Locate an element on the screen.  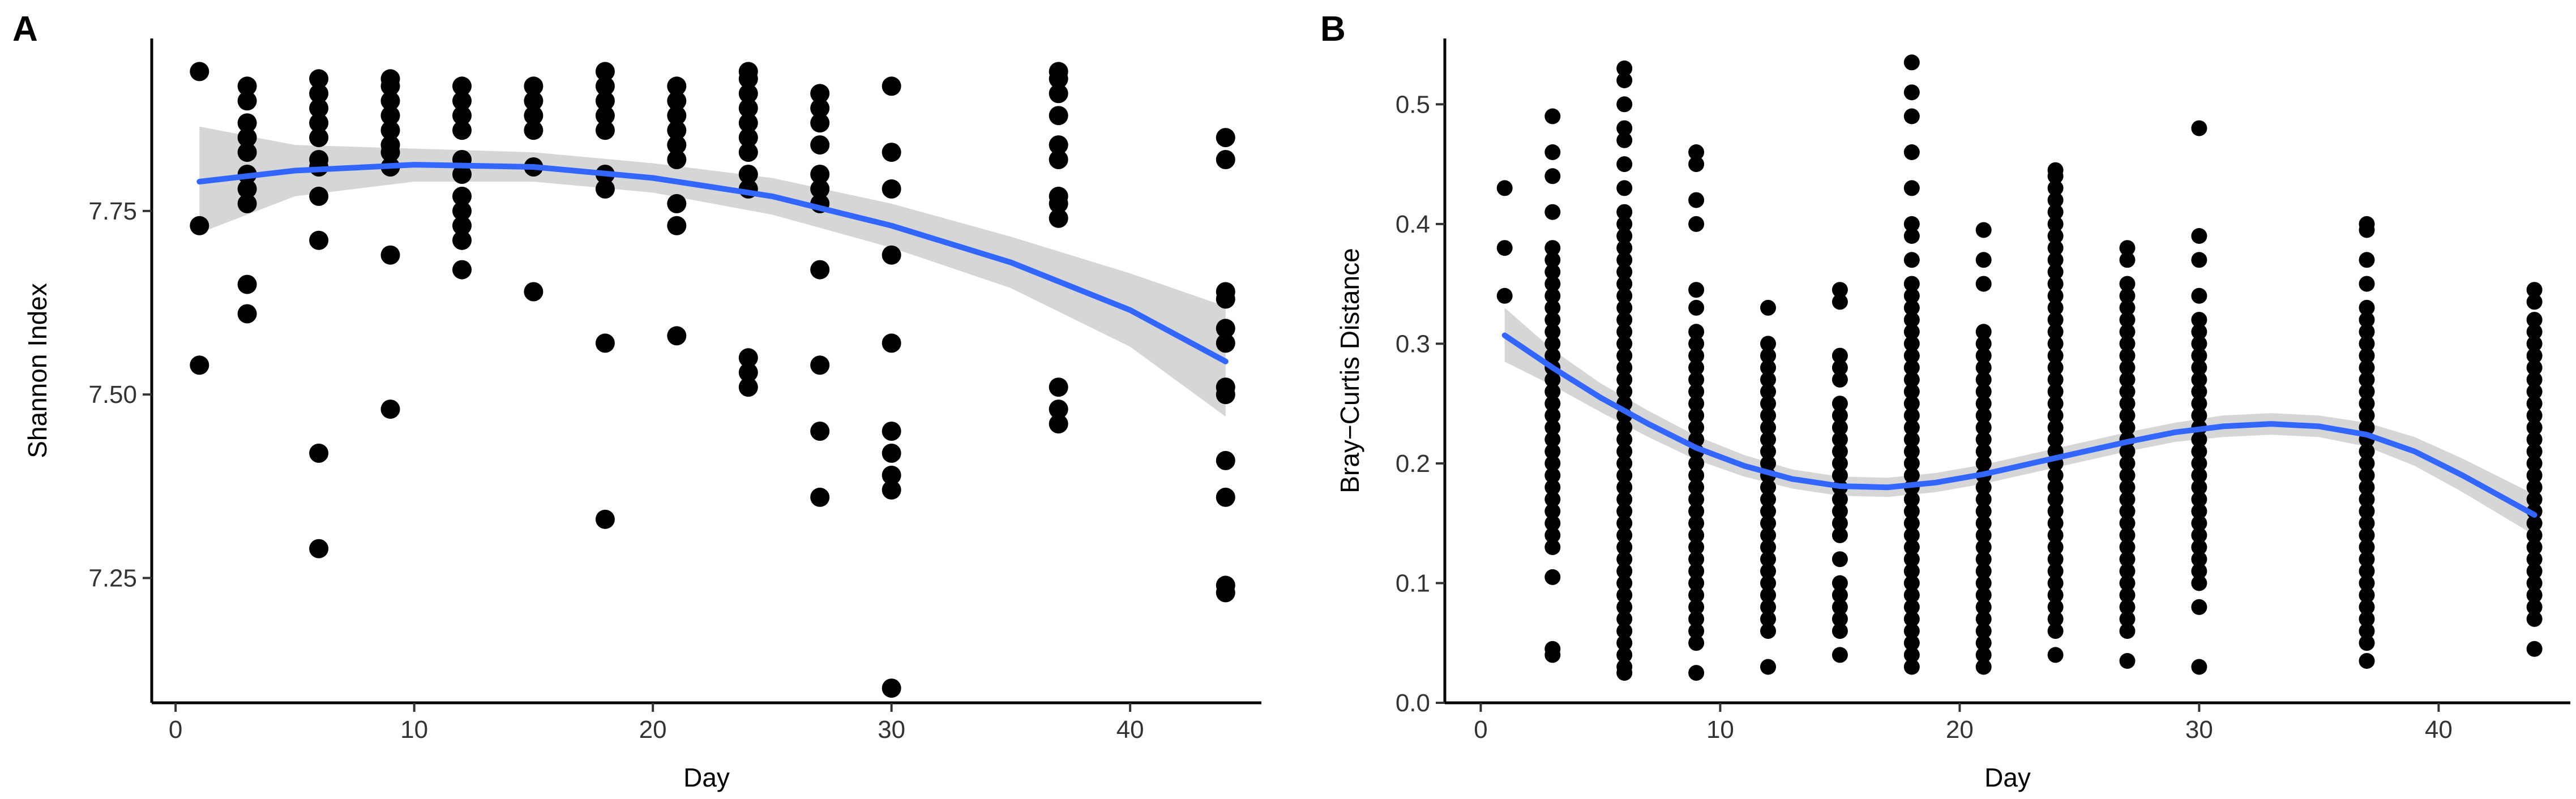
b-x-tick-label-40: 40 is located at coordinates (2439, 730).